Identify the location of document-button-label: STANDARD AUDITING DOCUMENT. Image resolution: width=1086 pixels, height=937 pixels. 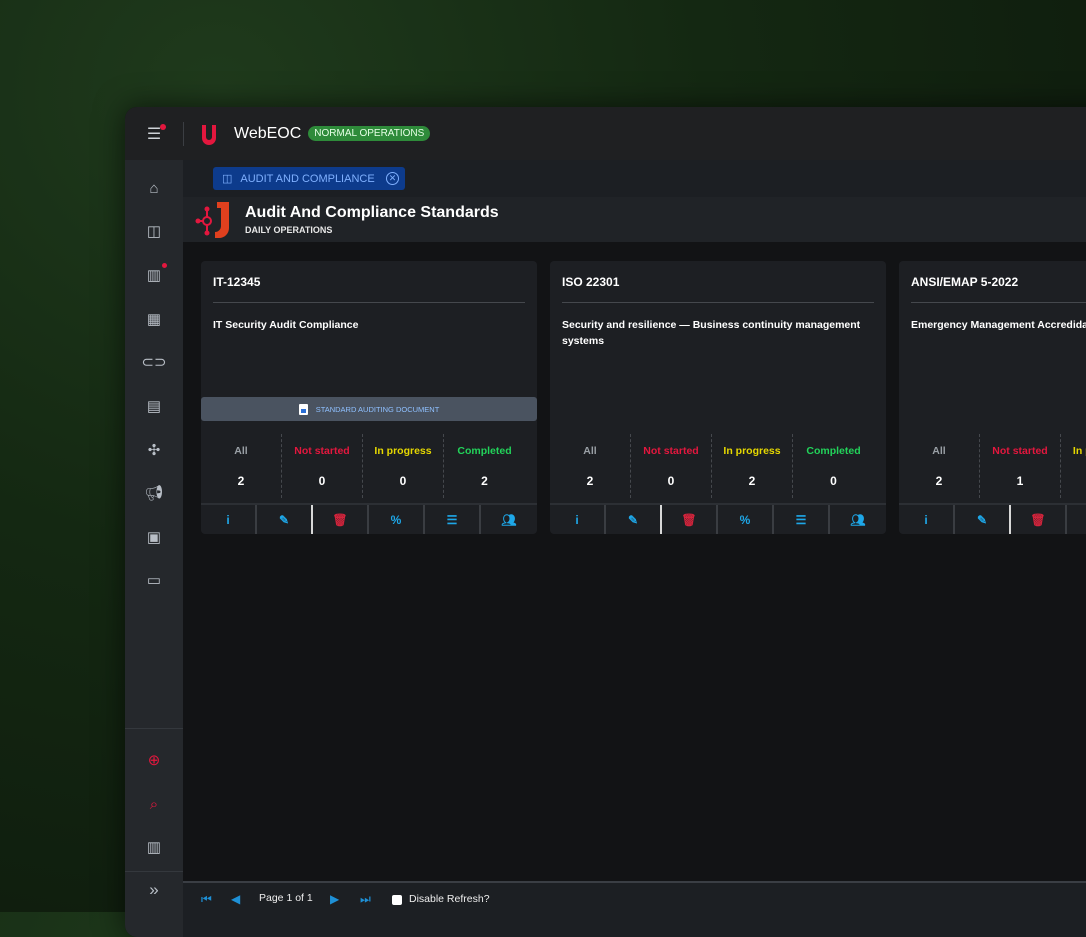
(377, 409).